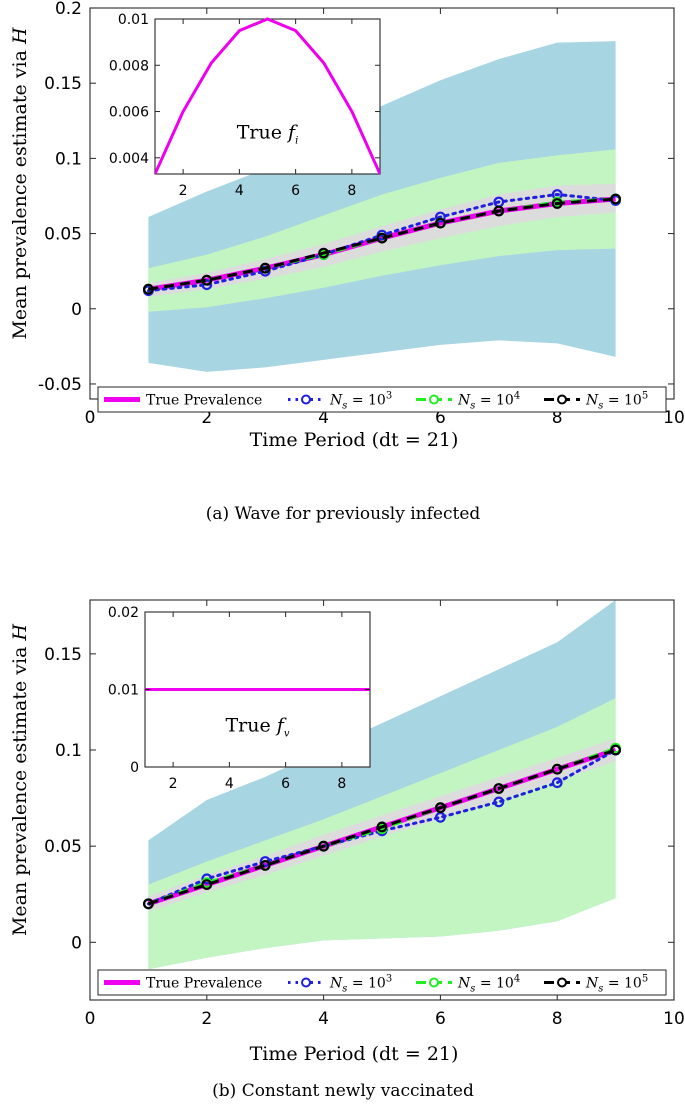 This screenshot has height=1109, width=685. Describe the element at coordinates (674, 418) in the screenshot. I see `x-tick-label: 10` at that location.